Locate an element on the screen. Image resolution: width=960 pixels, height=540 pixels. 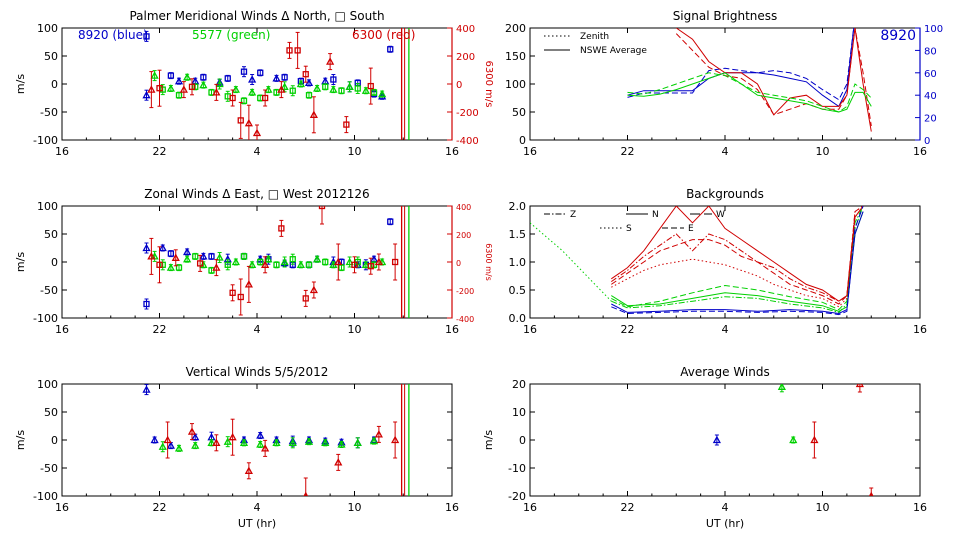
y2-tick-label: 40 is located at coordinates (930, 96).